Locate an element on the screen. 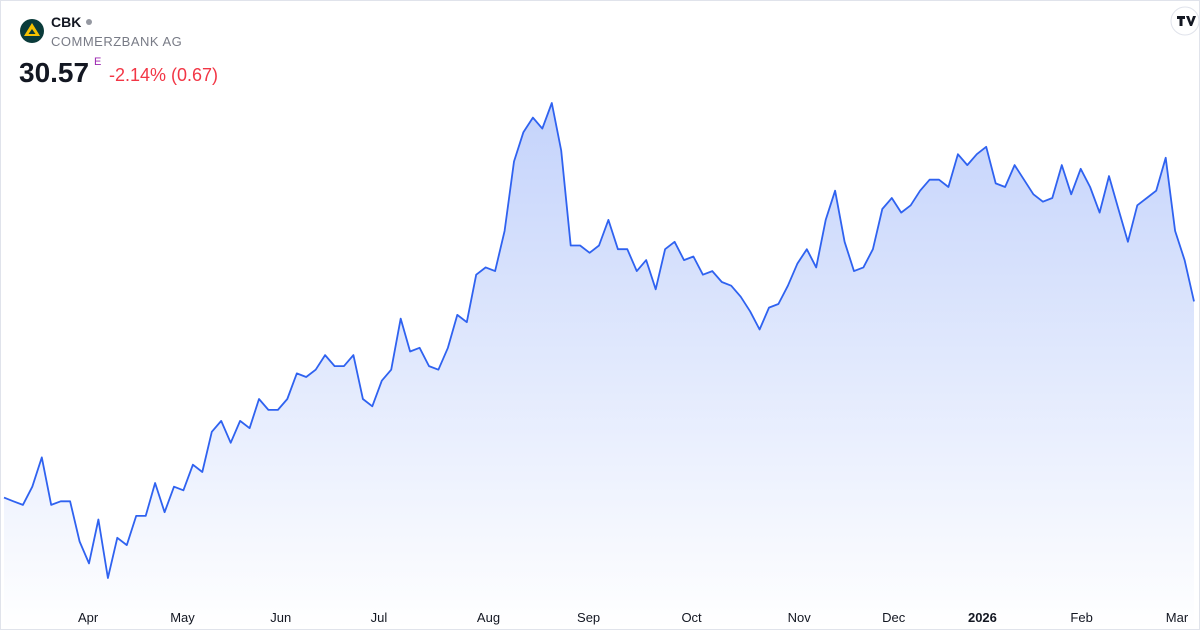  x-tick-label: May is located at coordinates (182, 617).